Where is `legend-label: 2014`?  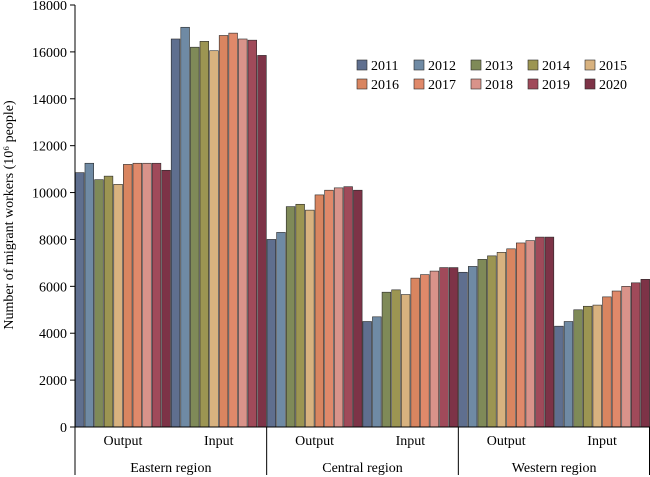 legend-label: 2014 is located at coordinates (556, 66).